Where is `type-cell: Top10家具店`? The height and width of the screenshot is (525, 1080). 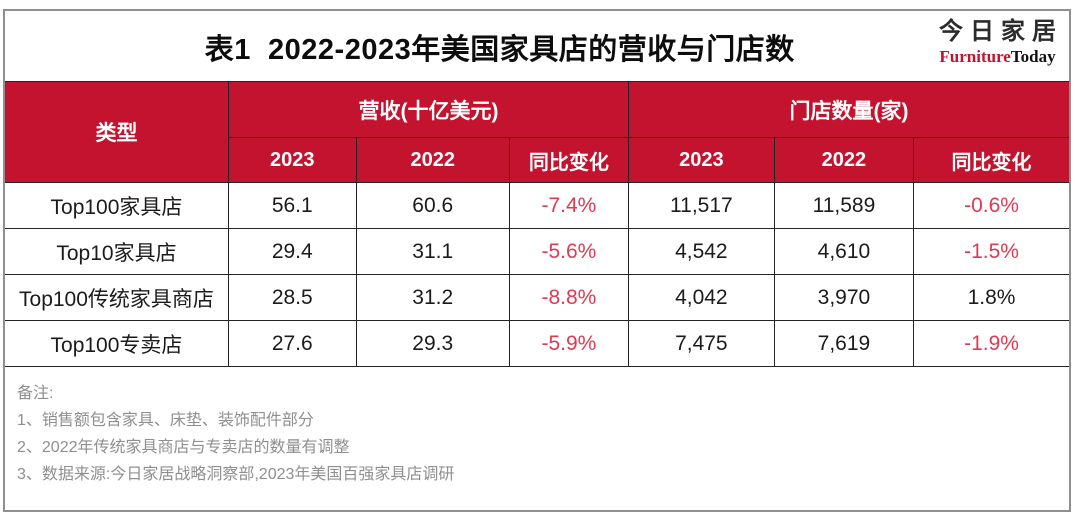
type-cell: Top10家具店 is located at coordinates (117, 251).